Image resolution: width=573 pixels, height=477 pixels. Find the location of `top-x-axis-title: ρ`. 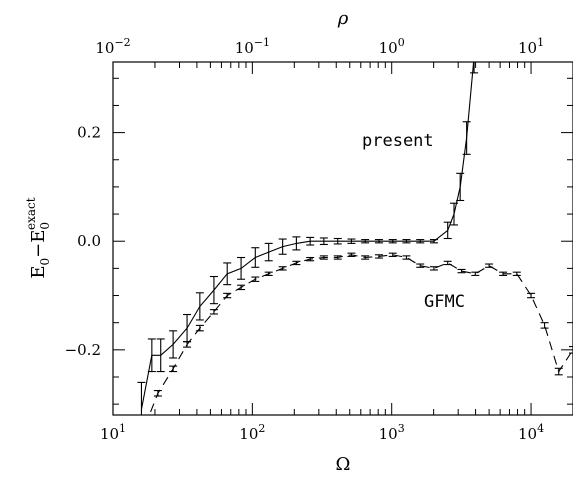

top-x-axis-title: ρ is located at coordinates (343, 18).